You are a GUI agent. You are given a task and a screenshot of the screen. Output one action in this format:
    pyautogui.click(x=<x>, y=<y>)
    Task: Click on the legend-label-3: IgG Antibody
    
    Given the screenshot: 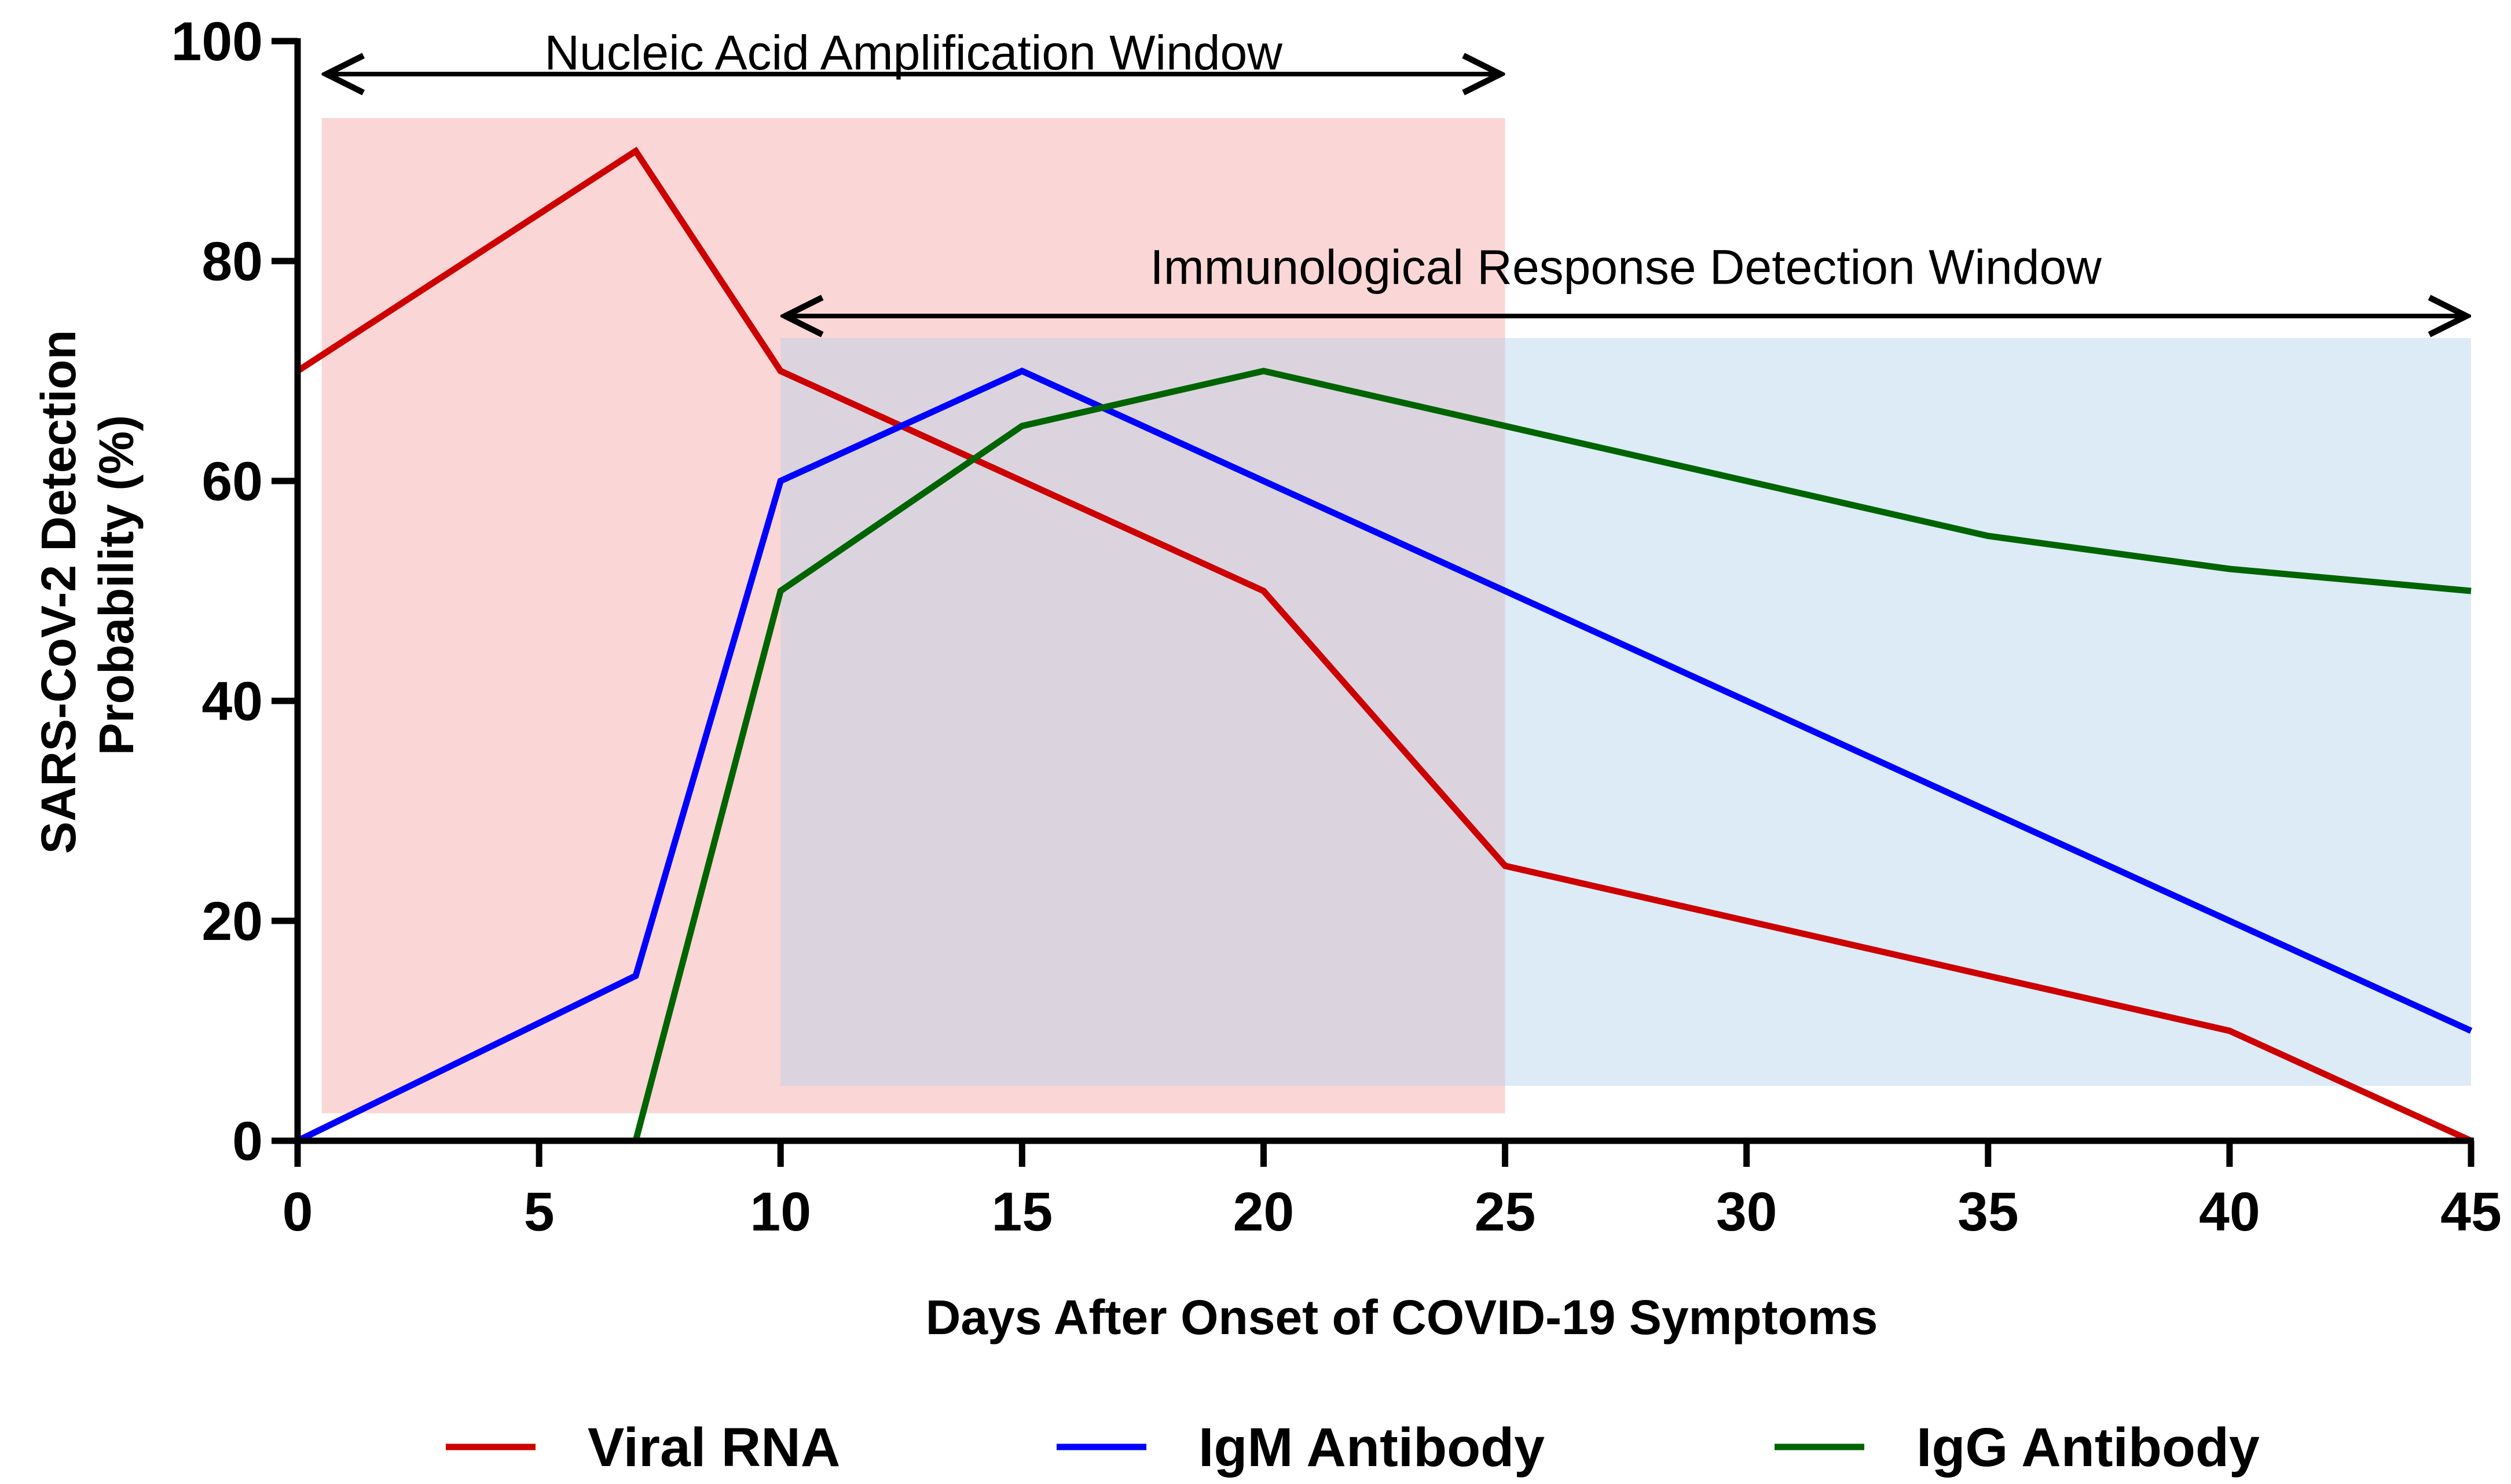 What is the action you would take?
    pyautogui.click(x=2088, y=1447)
    